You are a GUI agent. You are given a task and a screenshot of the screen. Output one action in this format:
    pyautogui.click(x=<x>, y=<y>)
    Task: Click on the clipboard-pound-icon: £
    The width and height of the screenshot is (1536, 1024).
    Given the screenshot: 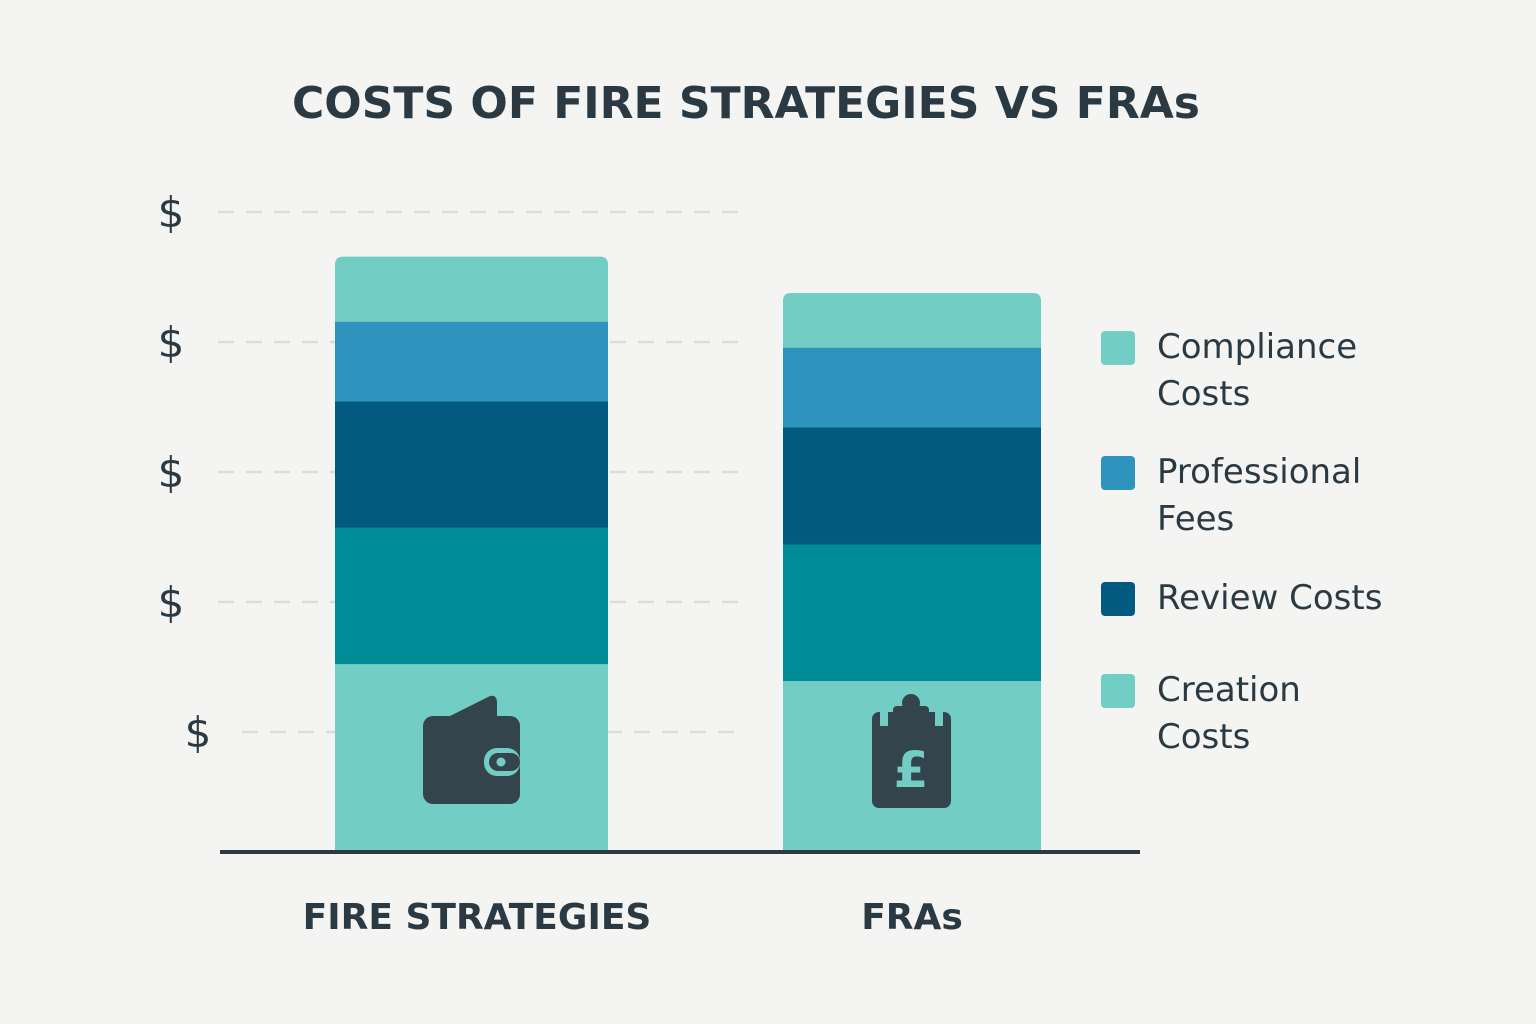 What is the action you would take?
    pyautogui.click(x=911, y=751)
    